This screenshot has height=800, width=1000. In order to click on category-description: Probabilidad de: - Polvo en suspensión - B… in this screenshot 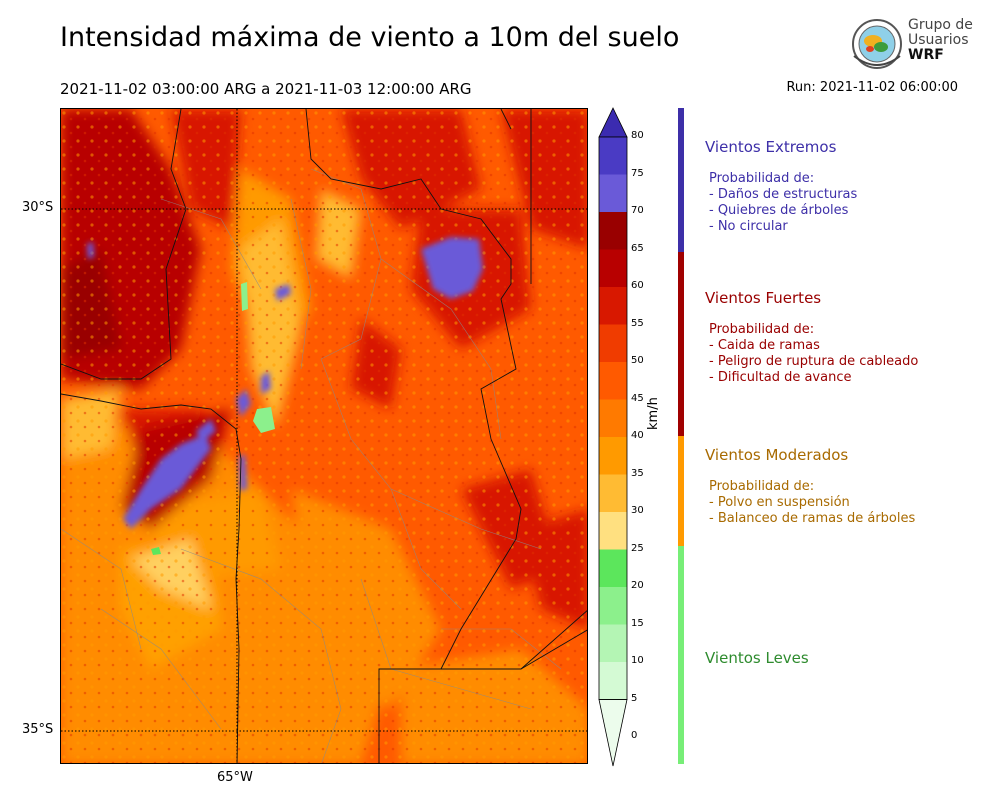, I will do `click(812, 503)`.